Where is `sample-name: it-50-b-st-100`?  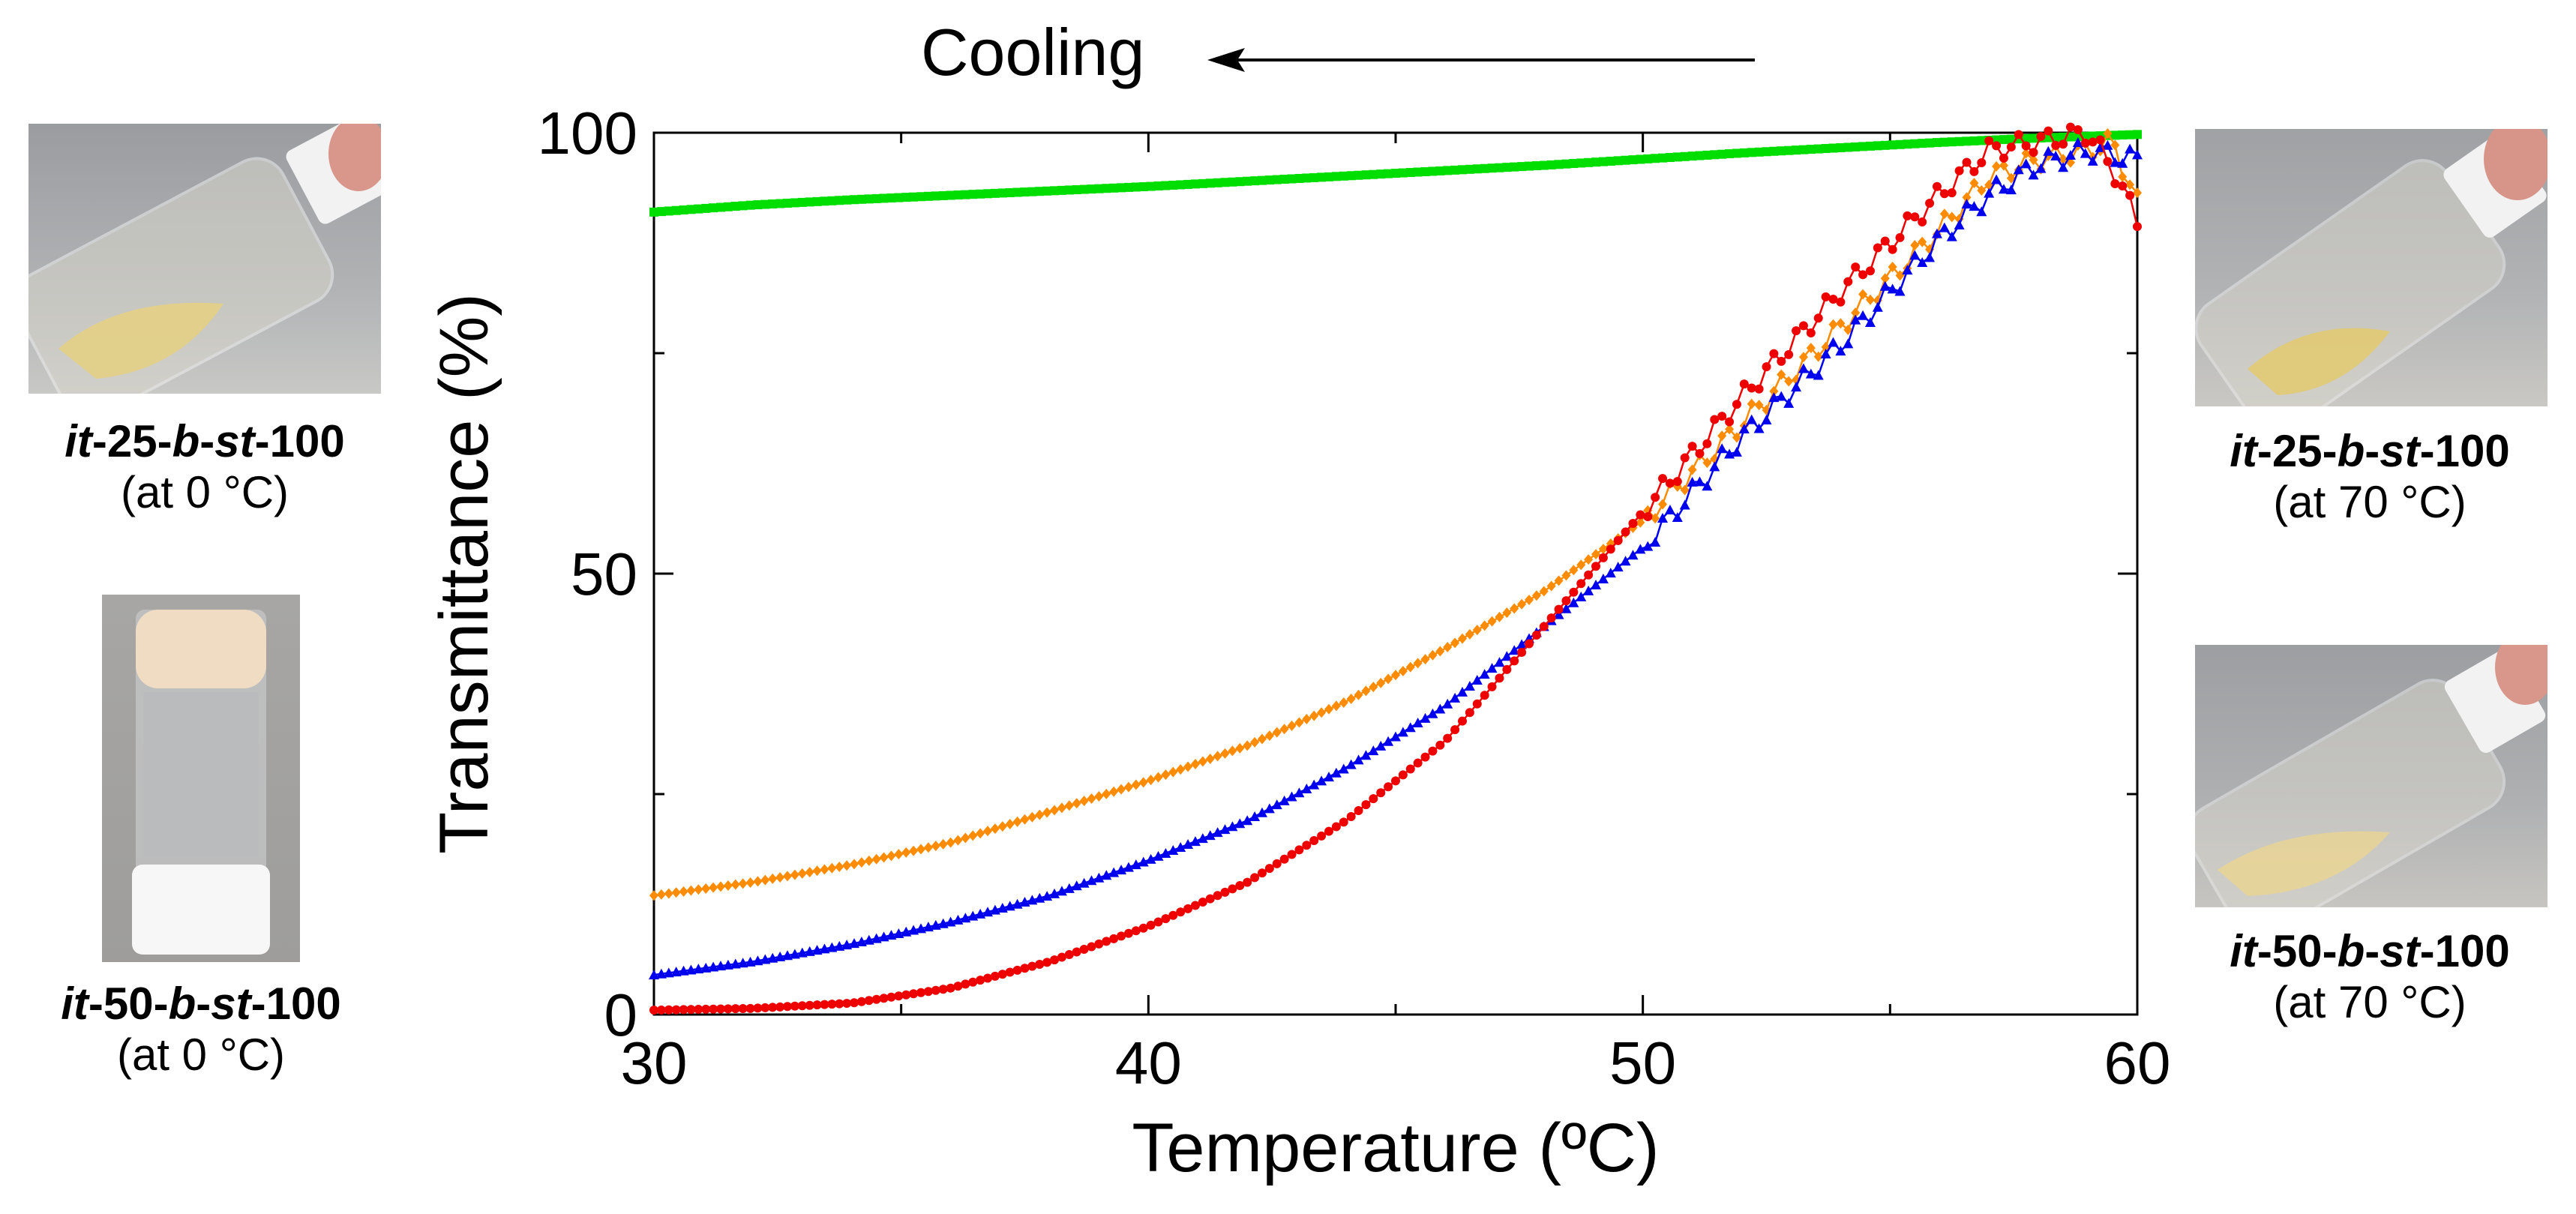 sample-name: it-50-b-st-100 is located at coordinates (2370, 952).